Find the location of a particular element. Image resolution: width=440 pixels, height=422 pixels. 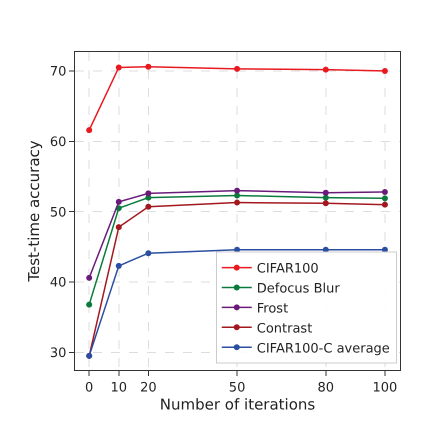

y-tick-label: 30 is located at coordinates (58, 353).